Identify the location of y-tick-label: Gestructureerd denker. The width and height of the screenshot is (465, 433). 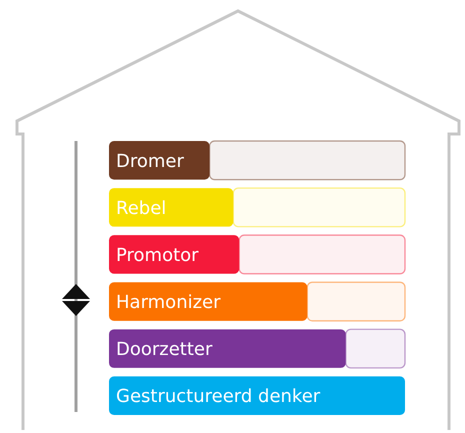
(218, 397).